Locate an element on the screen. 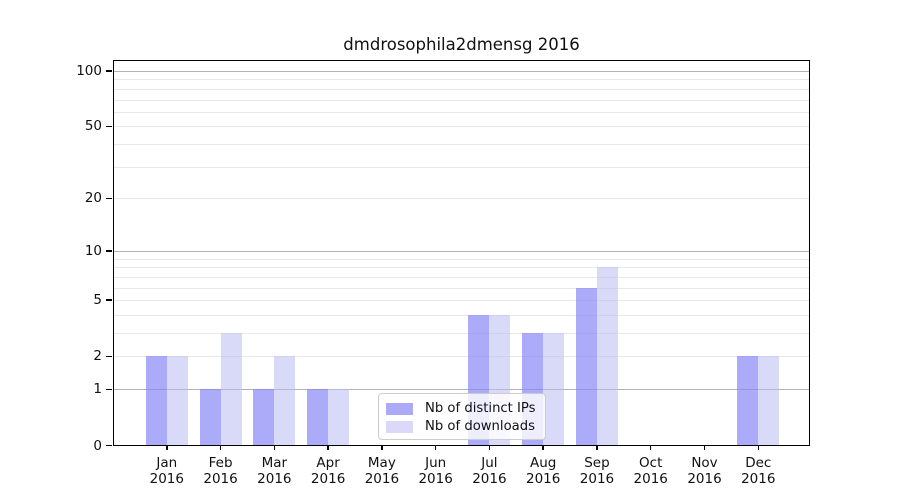 This screenshot has height=500, width=900. x-tick-month: Apr is located at coordinates (328, 462).